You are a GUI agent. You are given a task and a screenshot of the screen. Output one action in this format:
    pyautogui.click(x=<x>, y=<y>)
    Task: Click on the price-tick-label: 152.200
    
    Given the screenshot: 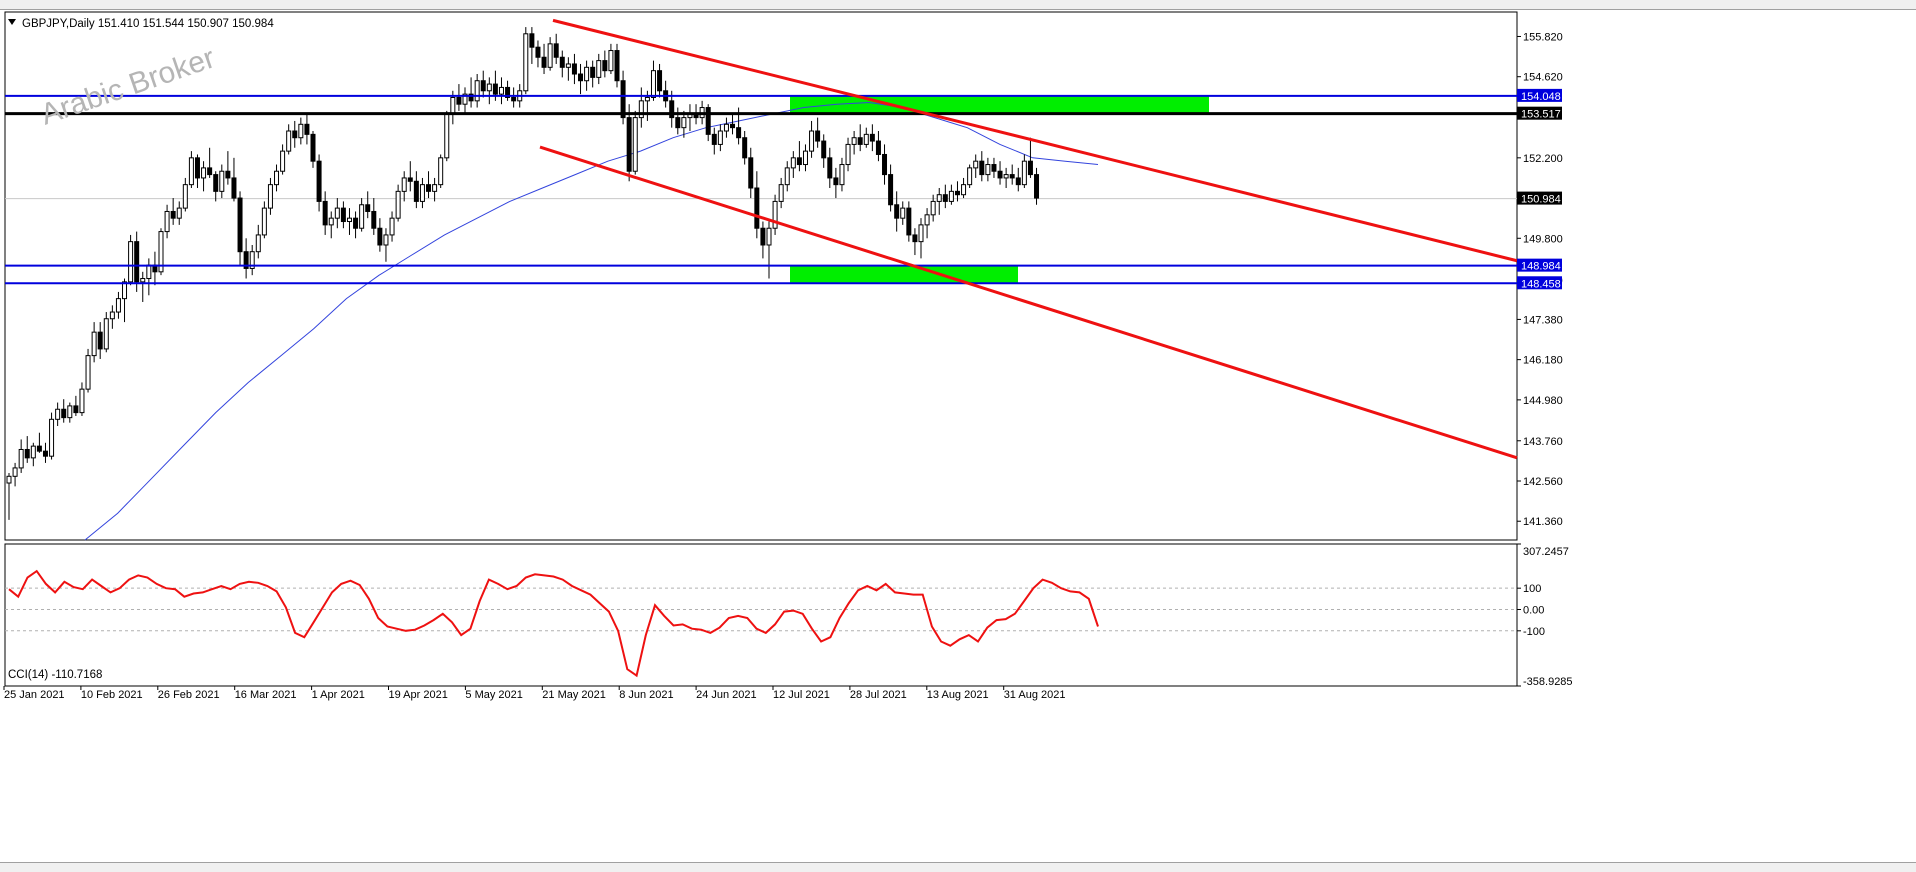 What is the action you would take?
    pyautogui.click(x=1543, y=159)
    